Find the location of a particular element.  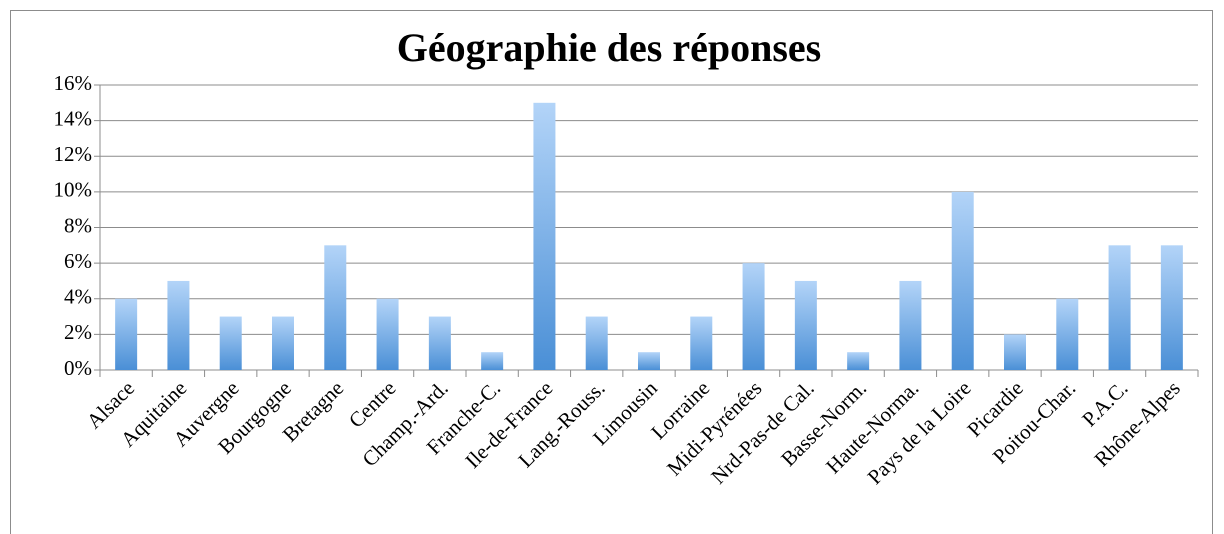

y-tick-label: 10% is located at coordinates (73, 190).